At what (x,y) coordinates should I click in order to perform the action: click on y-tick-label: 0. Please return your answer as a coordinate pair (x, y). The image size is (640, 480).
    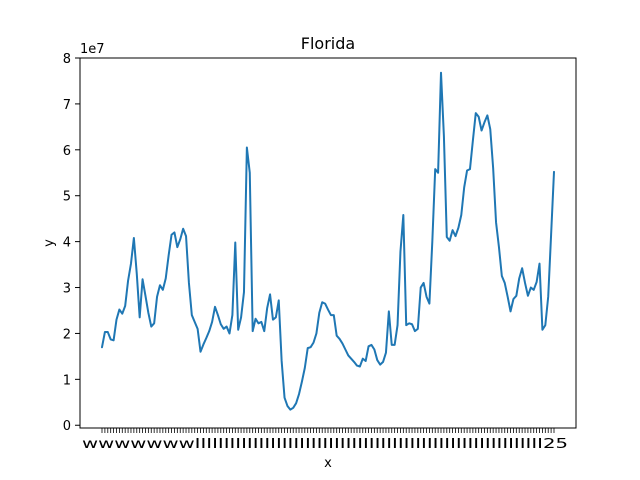
    Looking at the image, I should click on (67, 426).